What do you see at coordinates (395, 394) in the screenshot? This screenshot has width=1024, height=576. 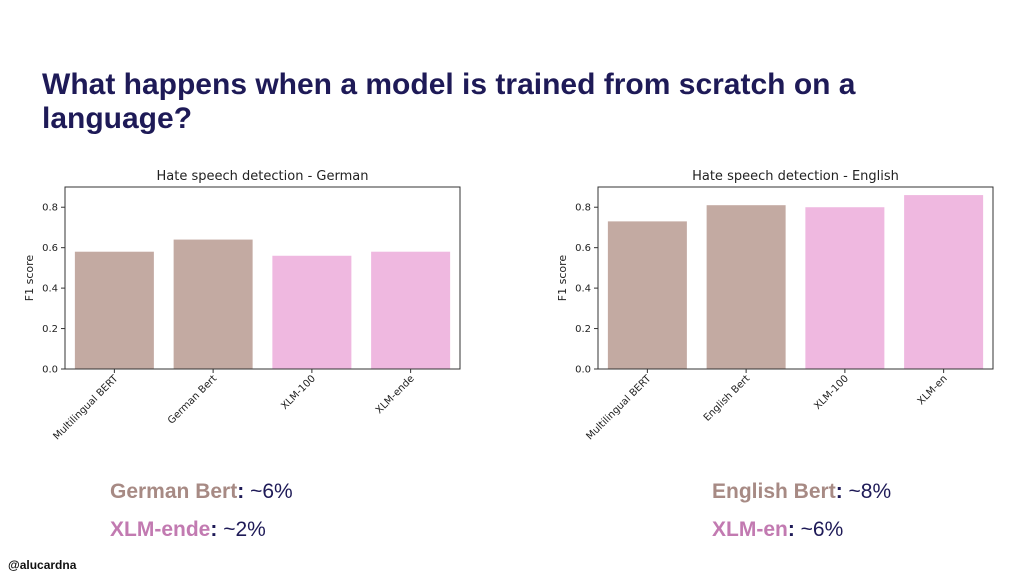 I see `x-tick-label: XLM-ende` at bounding box center [395, 394].